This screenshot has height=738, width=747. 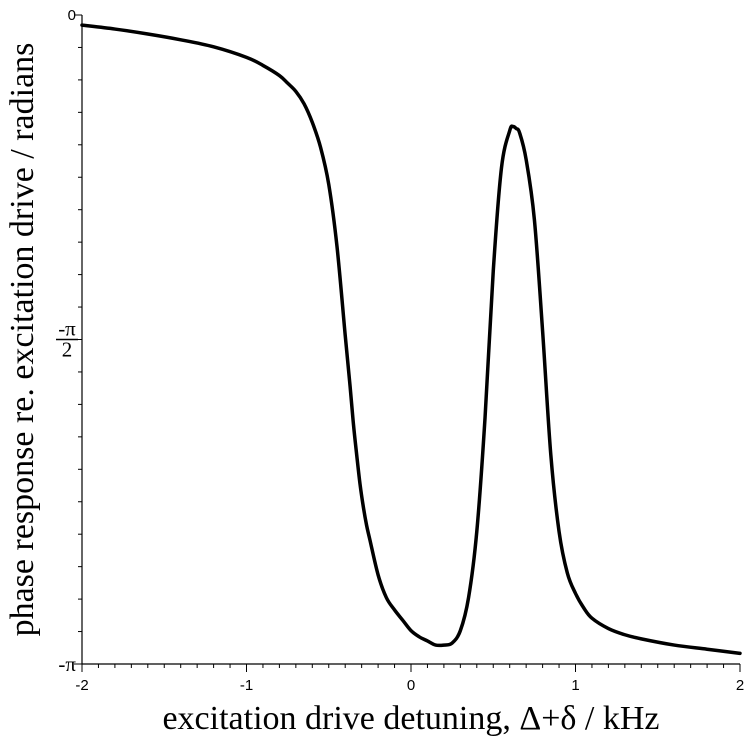 What do you see at coordinates (246, 685) in the screenshot?
I see `x-tick-label: -1` at bounding box center [246, 685].